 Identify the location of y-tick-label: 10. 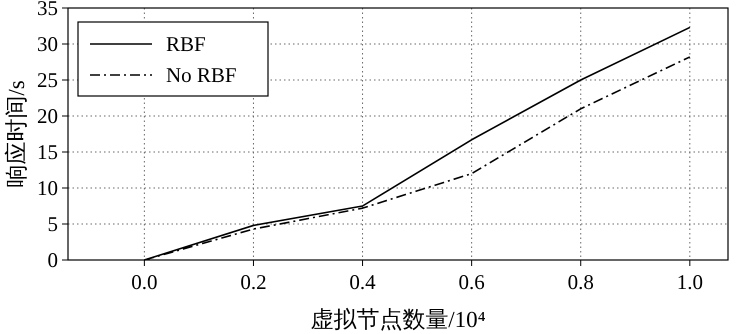
(47, 188).